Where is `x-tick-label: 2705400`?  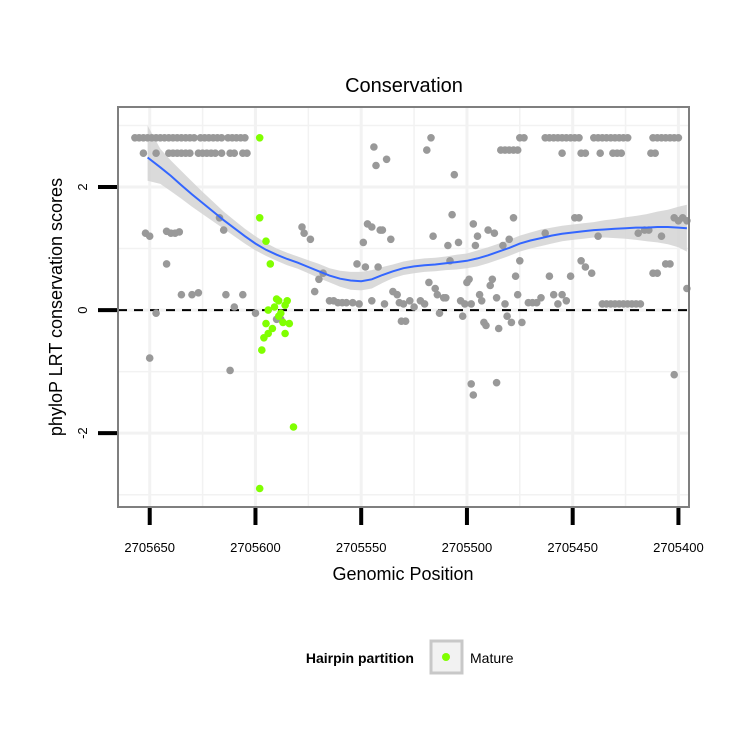
x-tick-label: 2705400 is located at coordinates (678, 547).